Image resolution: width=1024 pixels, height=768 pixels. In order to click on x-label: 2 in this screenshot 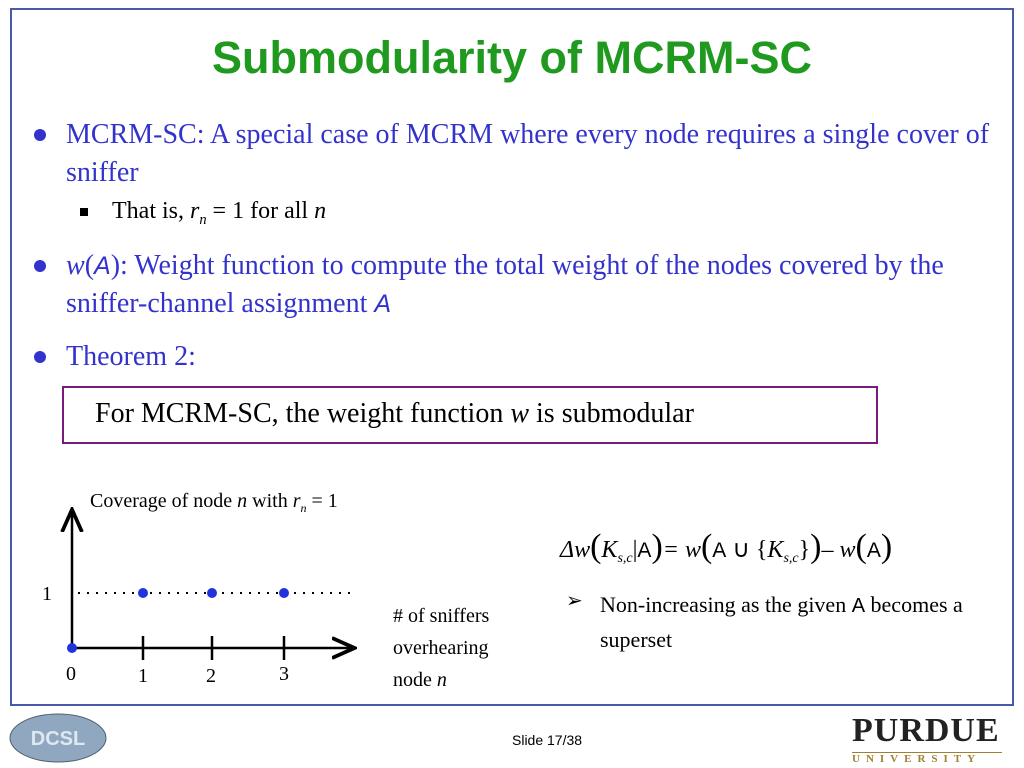, I will do `click(211, 676)`.